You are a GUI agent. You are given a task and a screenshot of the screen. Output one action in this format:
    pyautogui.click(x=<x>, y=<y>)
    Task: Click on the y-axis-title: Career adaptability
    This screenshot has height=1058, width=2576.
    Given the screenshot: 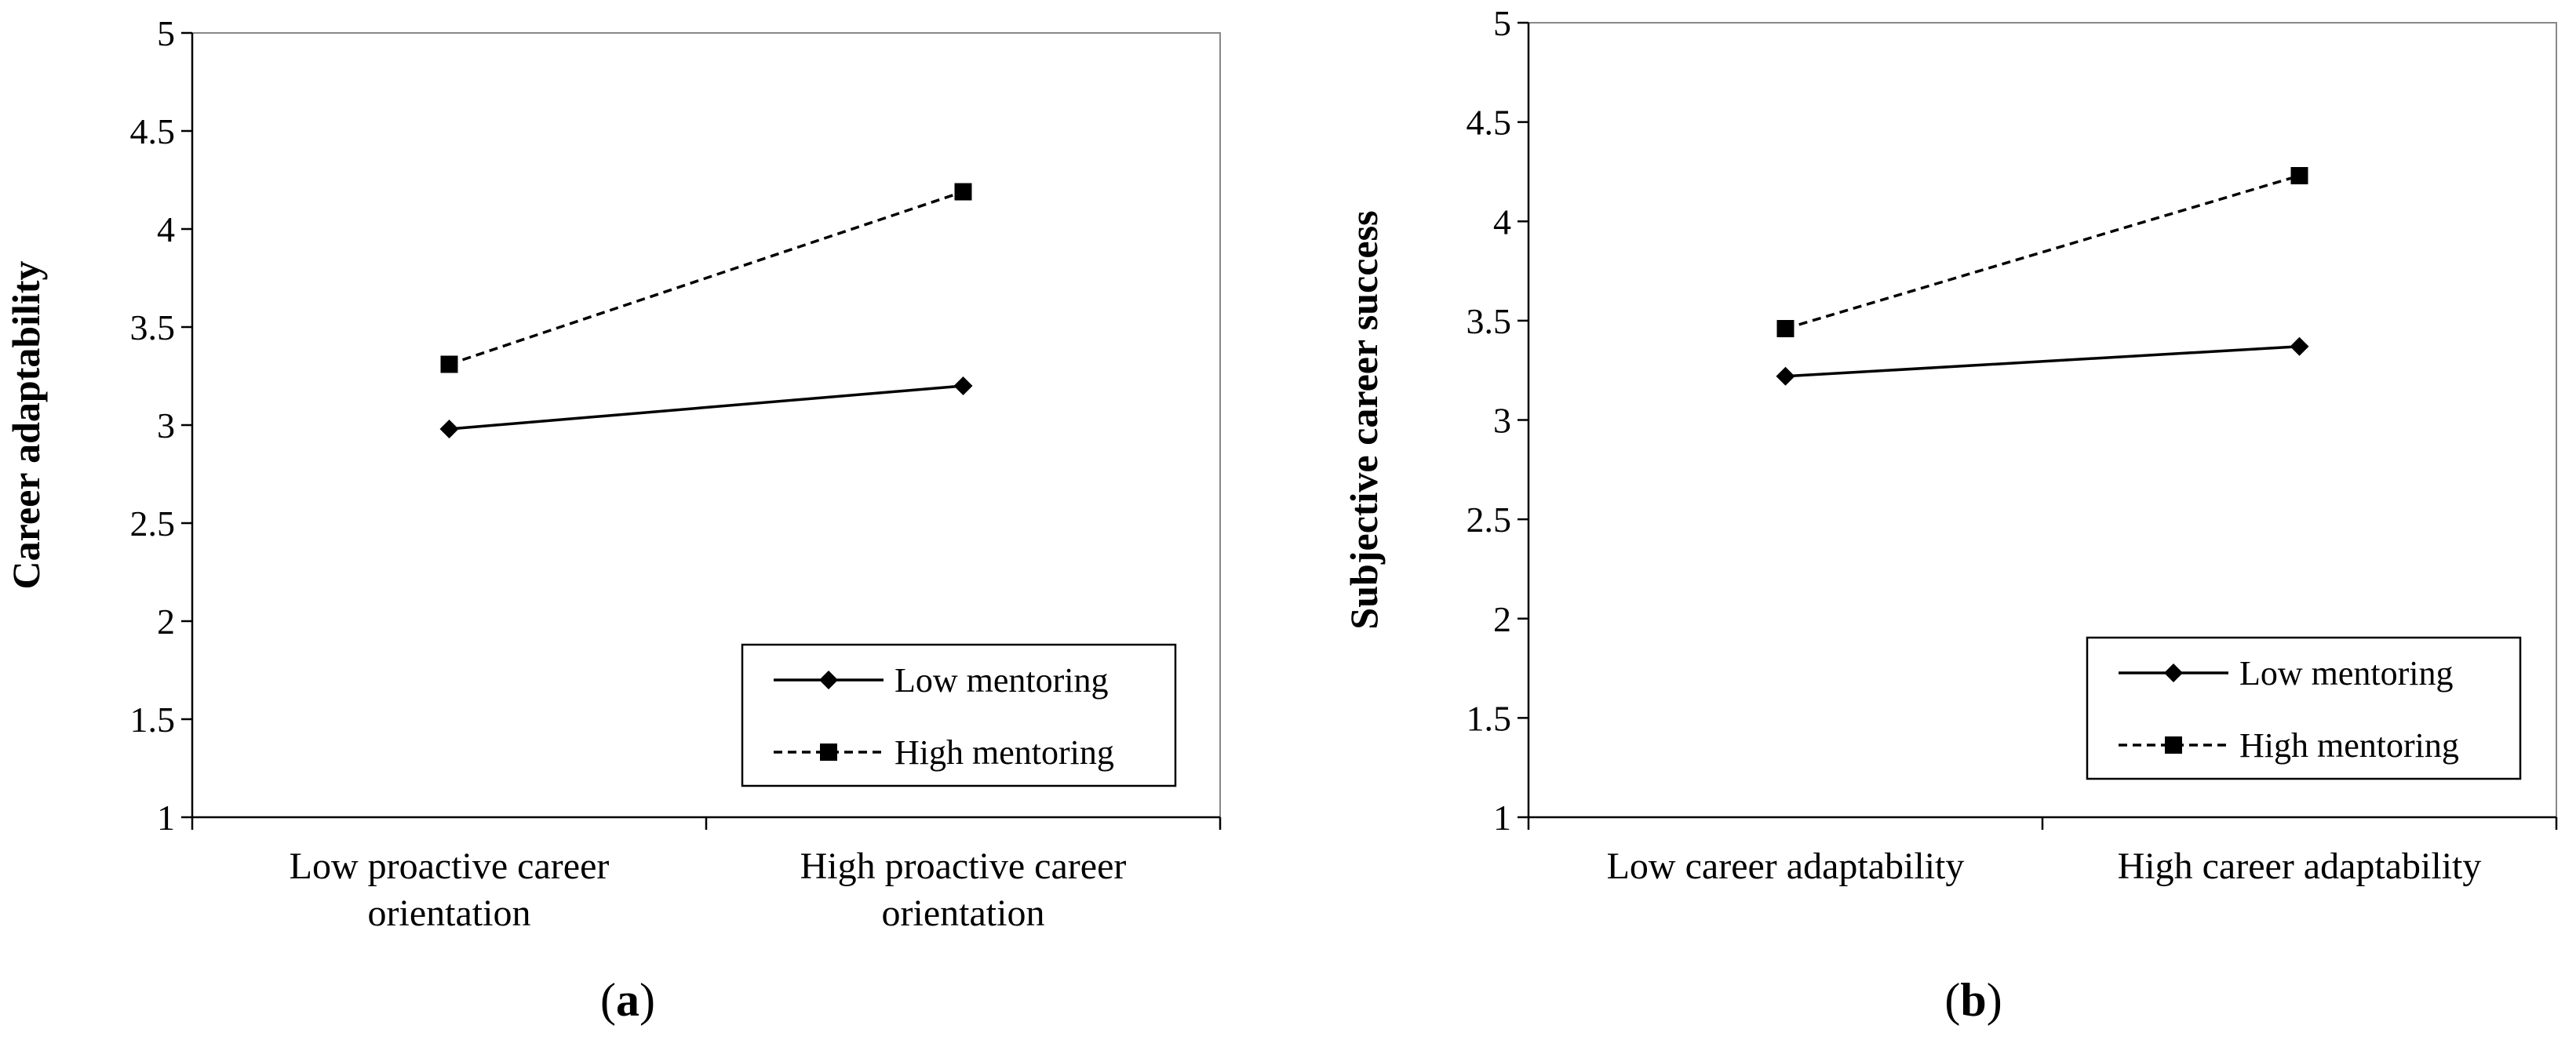 What is the action you would take?
    pyautogui.click(x=26, y=426)
    